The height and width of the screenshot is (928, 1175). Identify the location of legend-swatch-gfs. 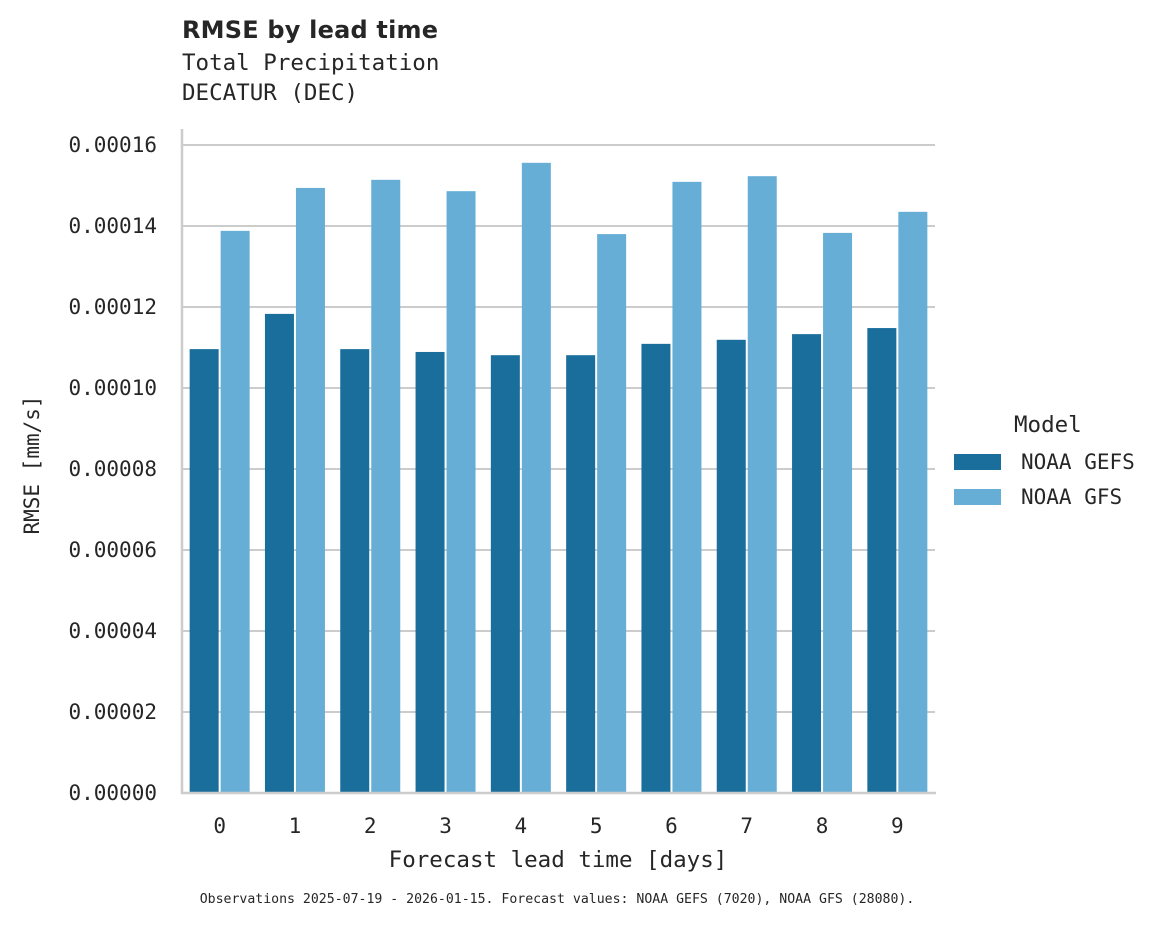
(977, 497).